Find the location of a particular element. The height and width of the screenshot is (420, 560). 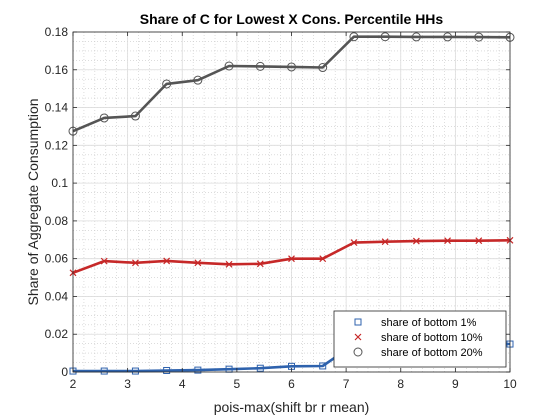

x-tick-label: 6 is located at coordinates (291, 384).